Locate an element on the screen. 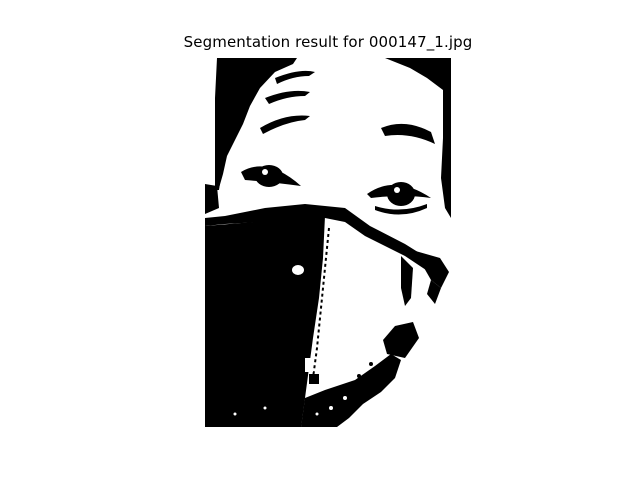 Image resolution: width=640 pixels, height=480 pixels. hair-region is located at coordinates (257, 123).